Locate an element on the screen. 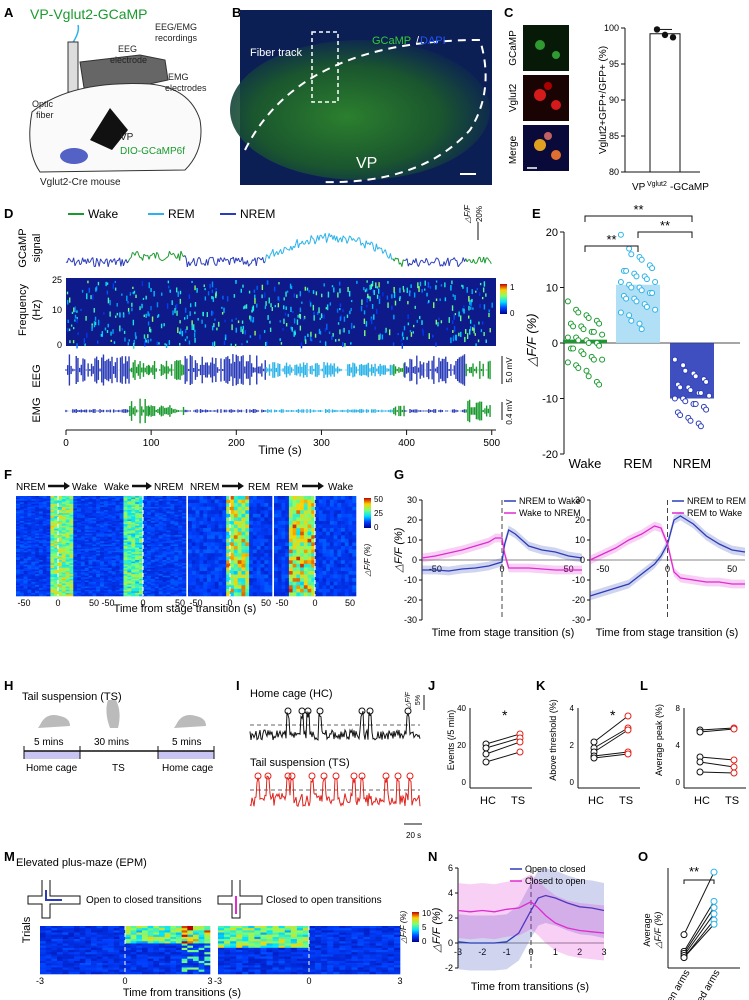 Image resolution: width=749 pixels, height=1000 pixels. panel-a-eeg-emg: EEG/EMG is located at coordinates (176, 27).